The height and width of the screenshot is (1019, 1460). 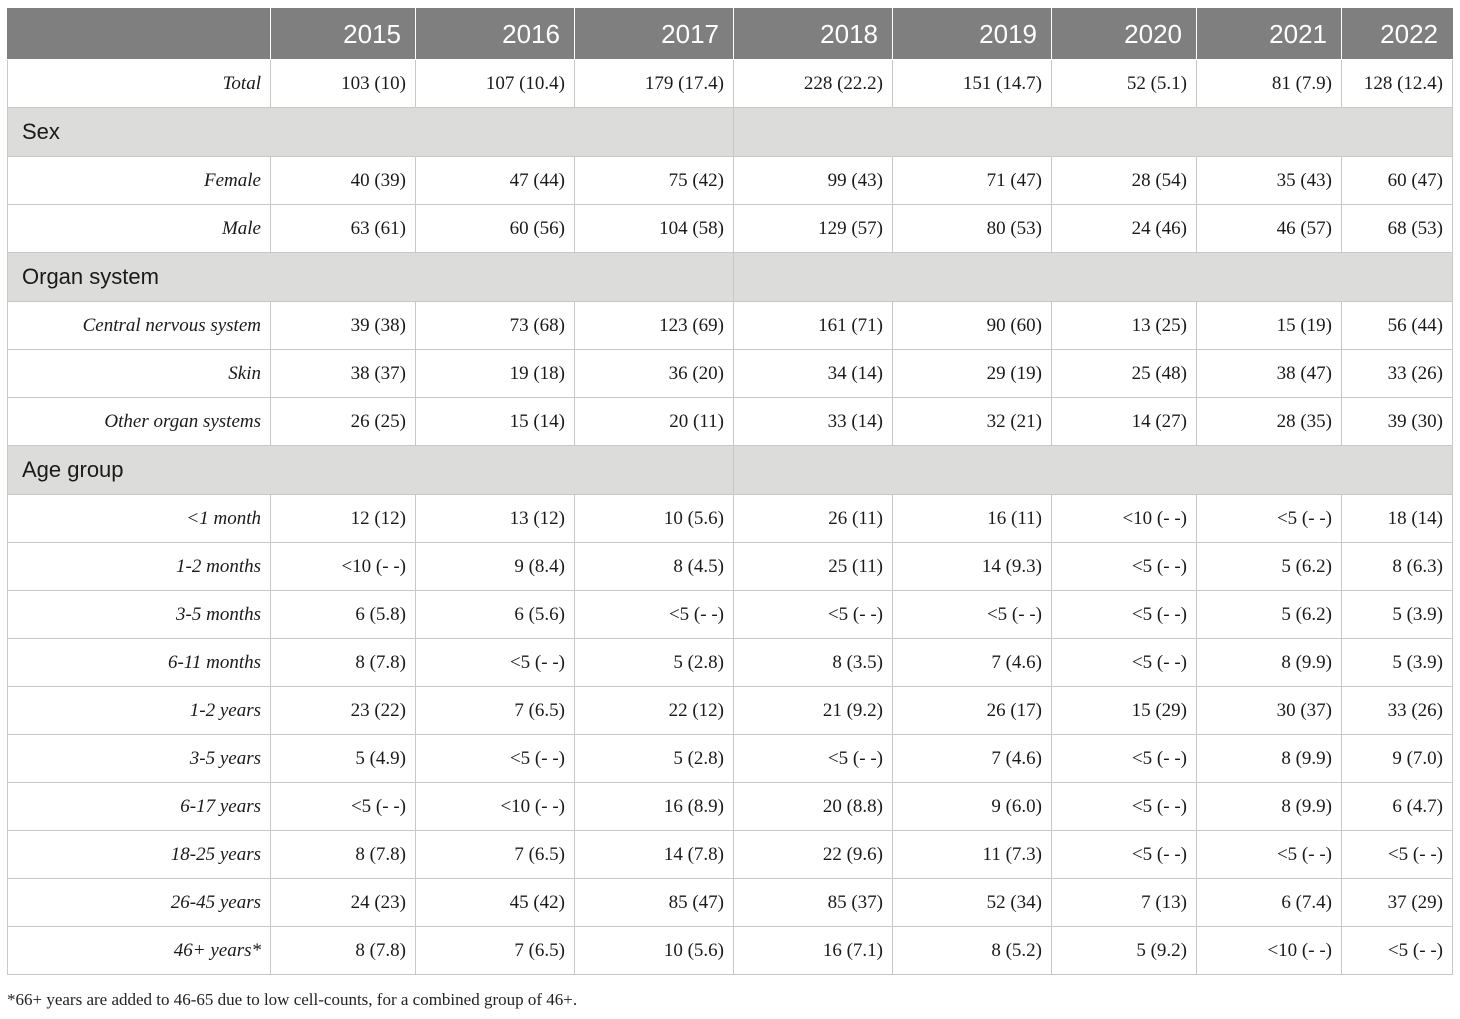 What do you see at coordinates (654, 854) in the screenshot?
I see `table-cell: 14 (7.8)` at bounding box center [654, 854].